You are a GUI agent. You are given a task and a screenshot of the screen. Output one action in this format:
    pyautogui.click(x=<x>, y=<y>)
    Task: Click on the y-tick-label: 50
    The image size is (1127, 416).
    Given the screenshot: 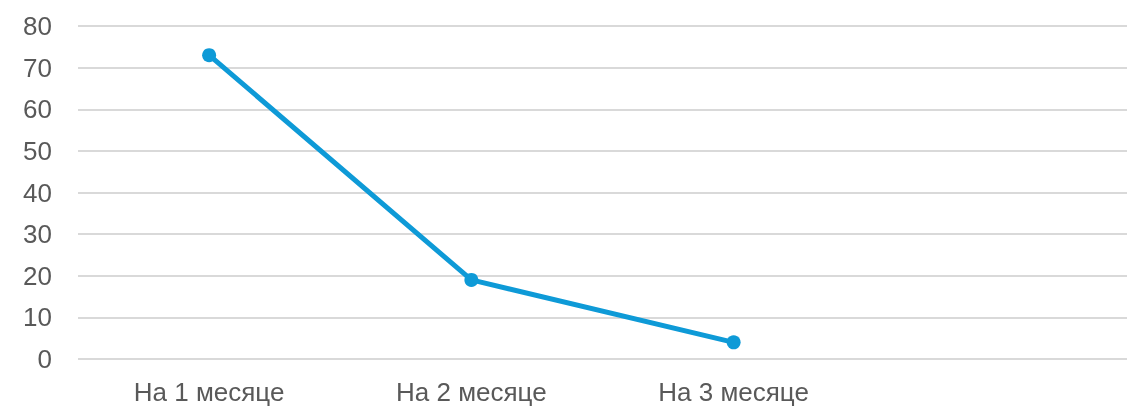 What is the action you would take?
    pyautogui.click(x=37, y=150)
    